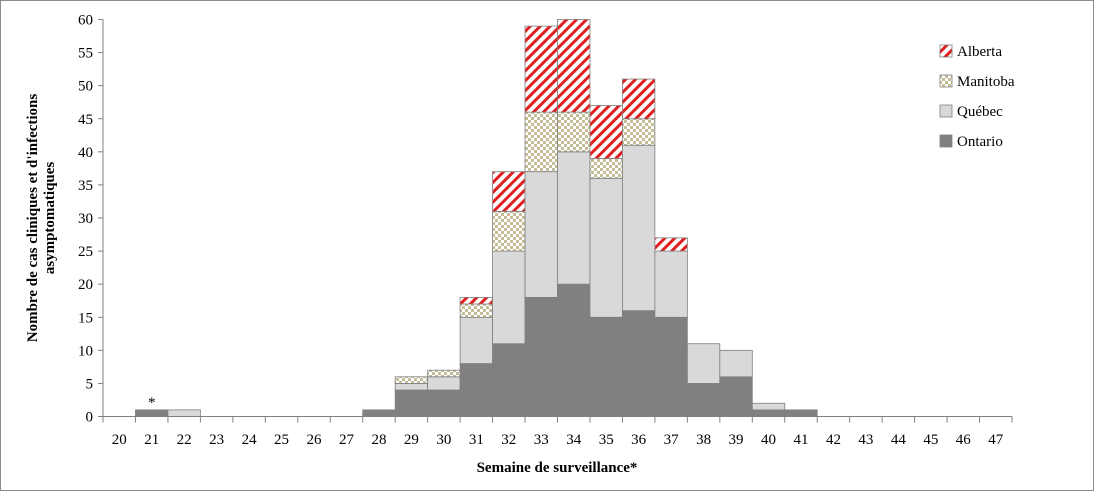  Describe the element at coordinates (979, 52) in the screenshot. I see `legend-label: Alberta` at that location.